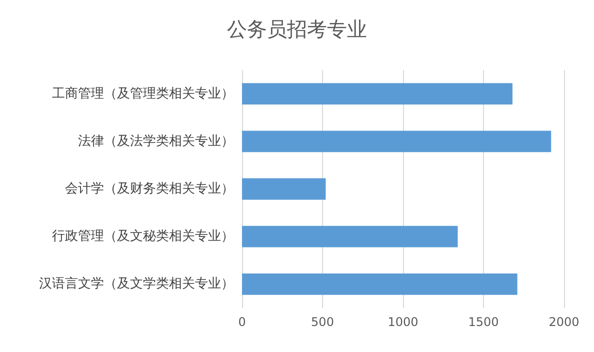 The height and width of the screenshot is (352, 594). What do you see at coordinates (149, 189) in the screenshot?
I see `y-tick-label: 会计学（及财务类相关专业）` at bounding box center [149, 189].